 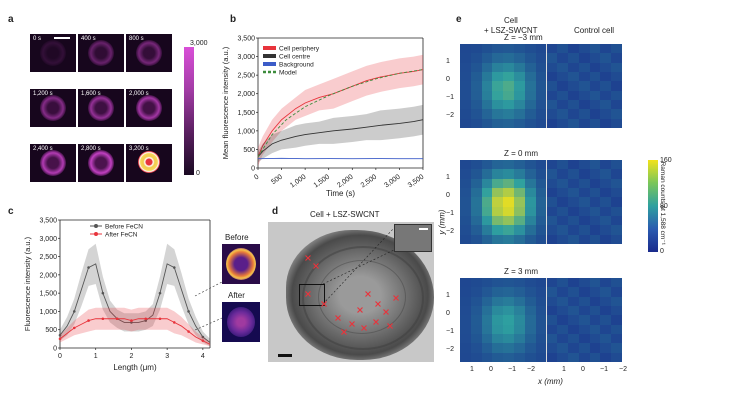 What do you see at coordinates (340, 133) in the screenshot?
I see `series-band` at bounding box center [340, 133].